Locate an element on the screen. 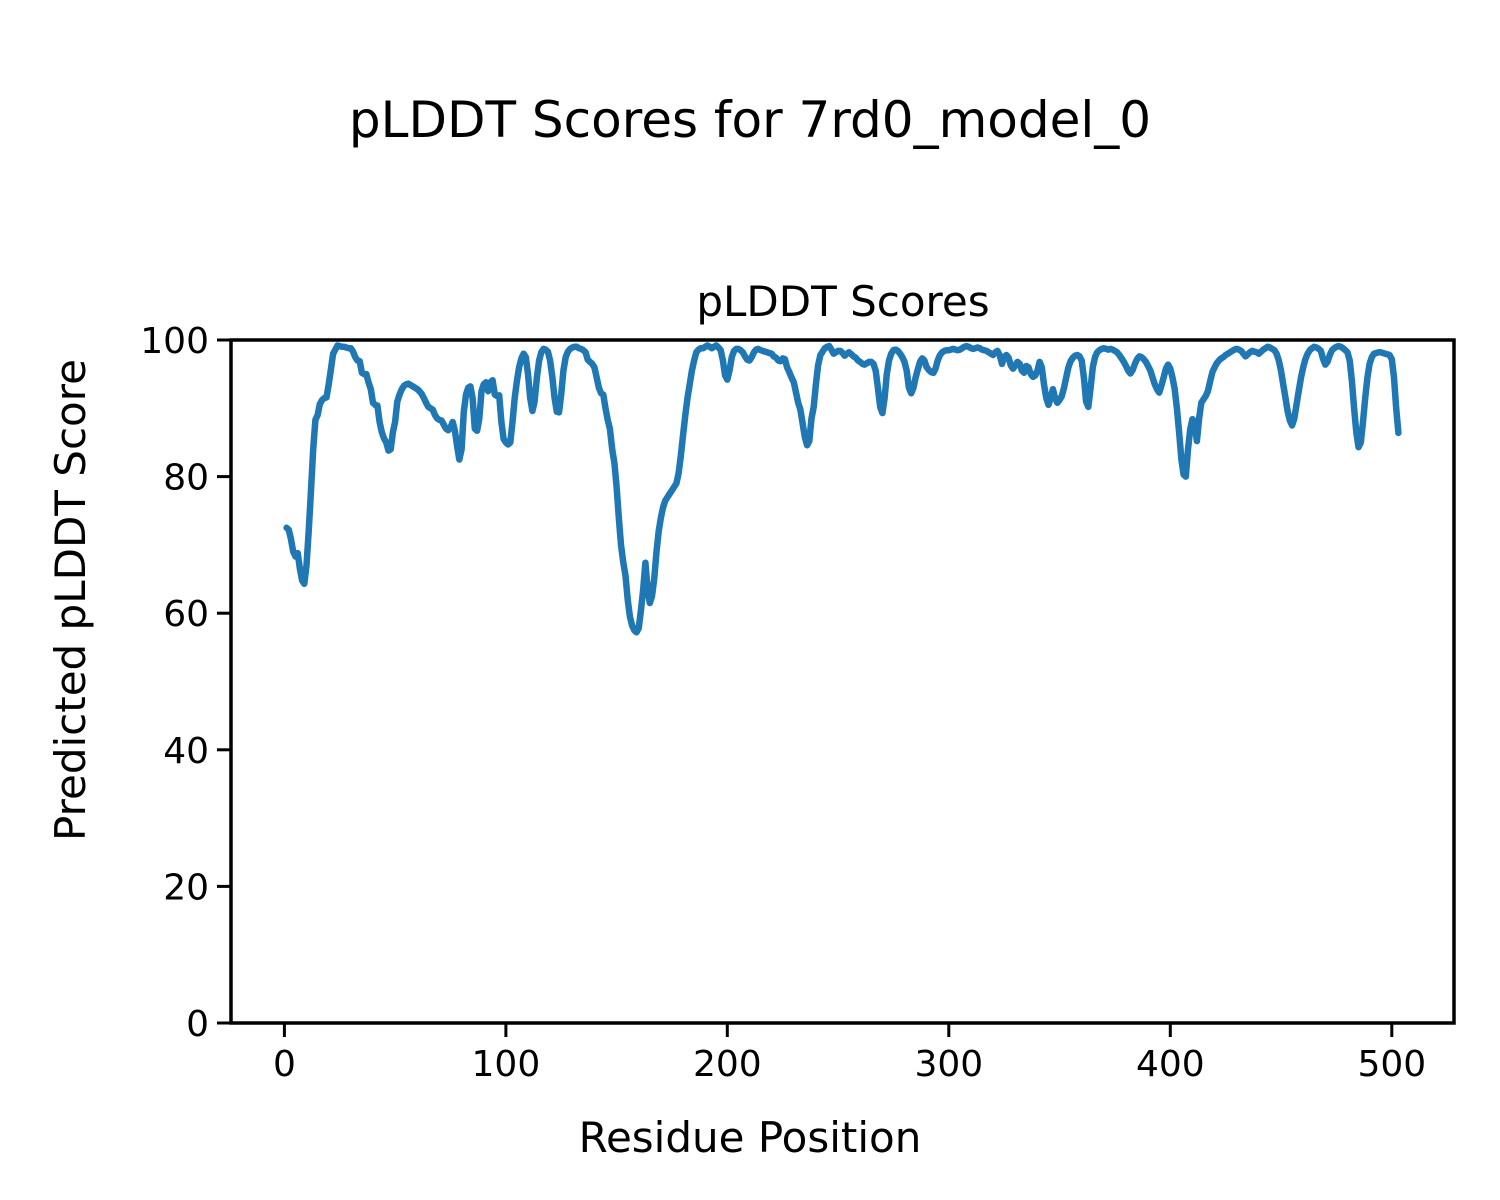 This screenshot has height=1200, width=1500. x-ticks: 0 100 200 300 400 500 is located at coordinates (849, 1054).